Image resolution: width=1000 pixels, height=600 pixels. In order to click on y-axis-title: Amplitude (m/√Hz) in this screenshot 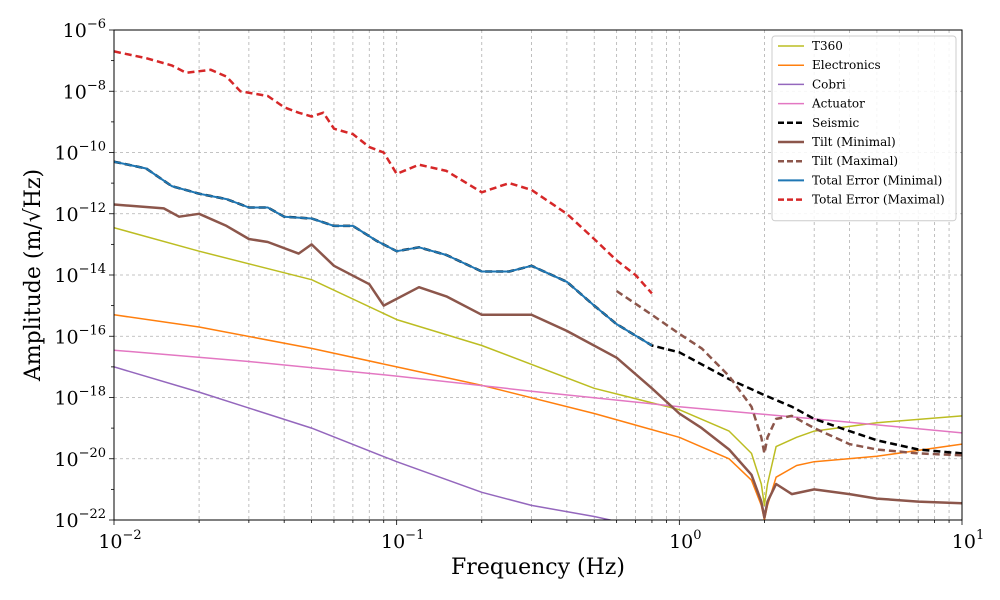, I will do `click(33, 275)`.